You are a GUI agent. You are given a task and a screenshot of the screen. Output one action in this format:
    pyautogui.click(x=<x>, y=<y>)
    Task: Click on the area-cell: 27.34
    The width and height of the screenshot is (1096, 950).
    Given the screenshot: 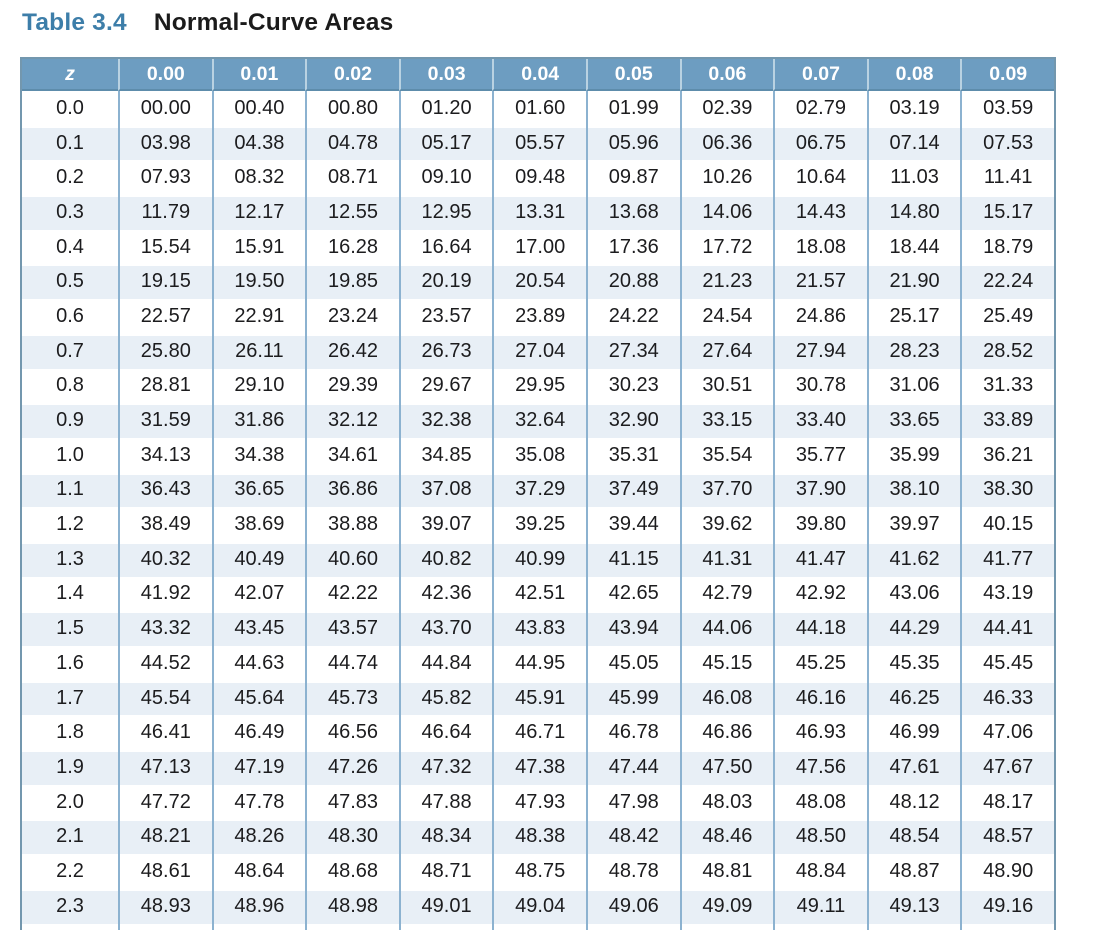 What is the action you would take?
    pyautogui.click(x=632, y=351)
    